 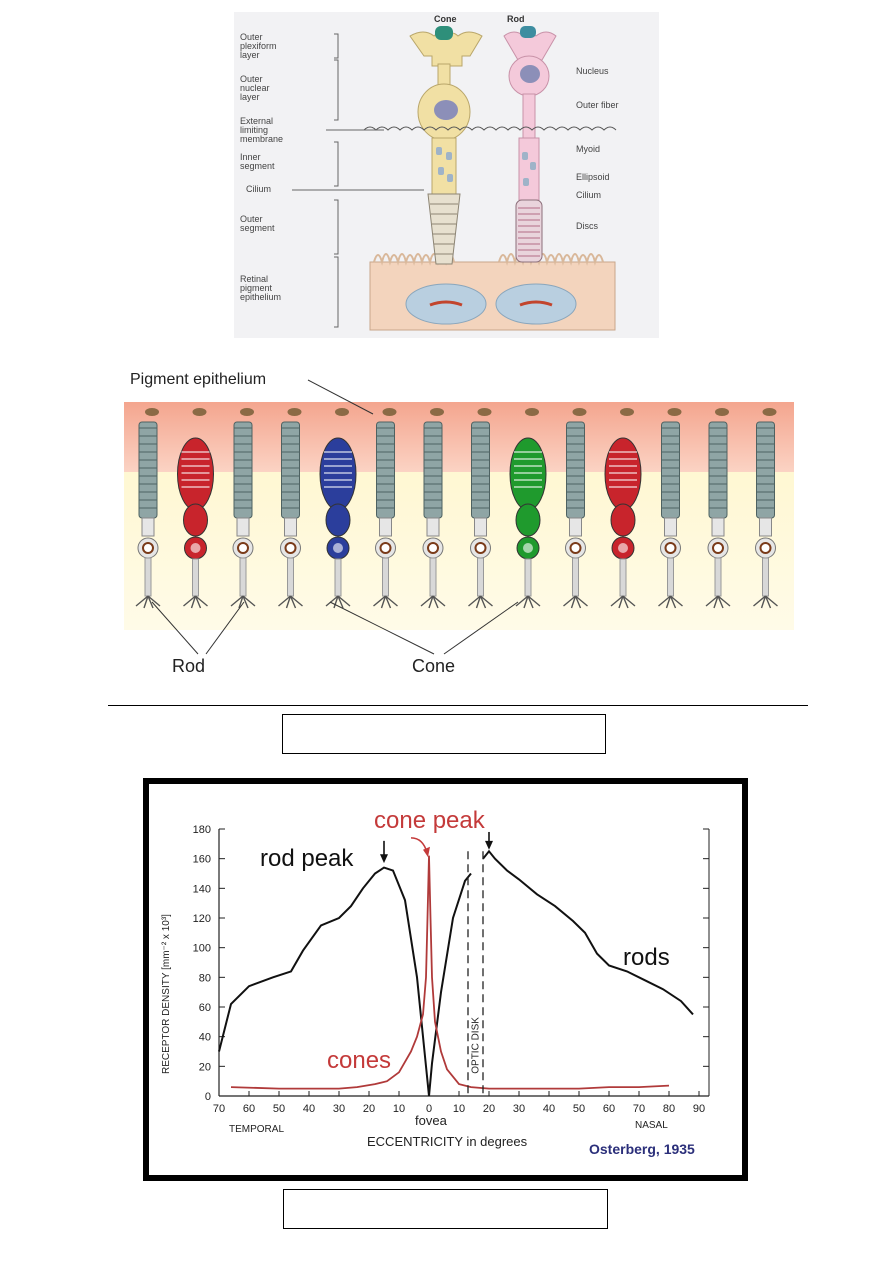 What do you see at coordinates (431, 1120) in the screenshot?
I see `label-fovea: fovea` at bounding box center [431, 1120].